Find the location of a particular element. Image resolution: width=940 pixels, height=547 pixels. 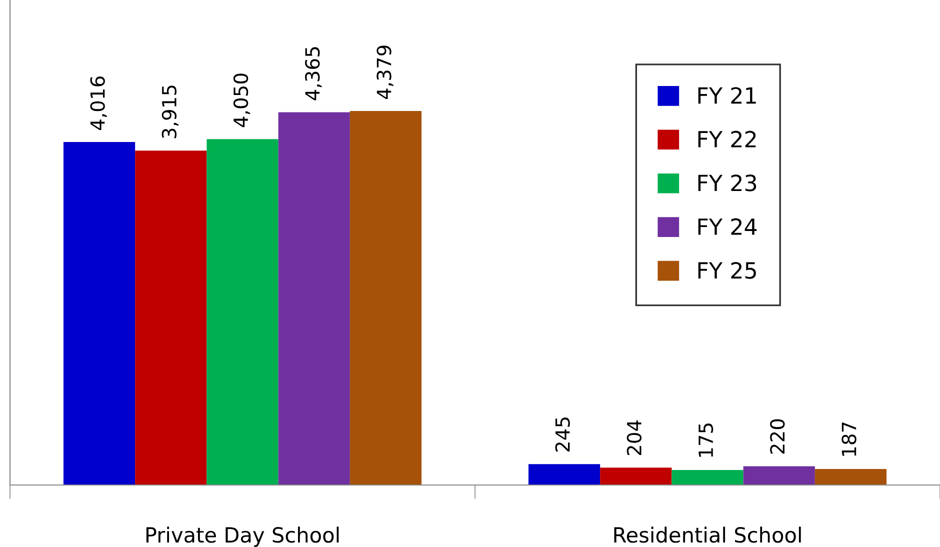

x-tick-label: Private Day School is located at coordinates (242, 536).